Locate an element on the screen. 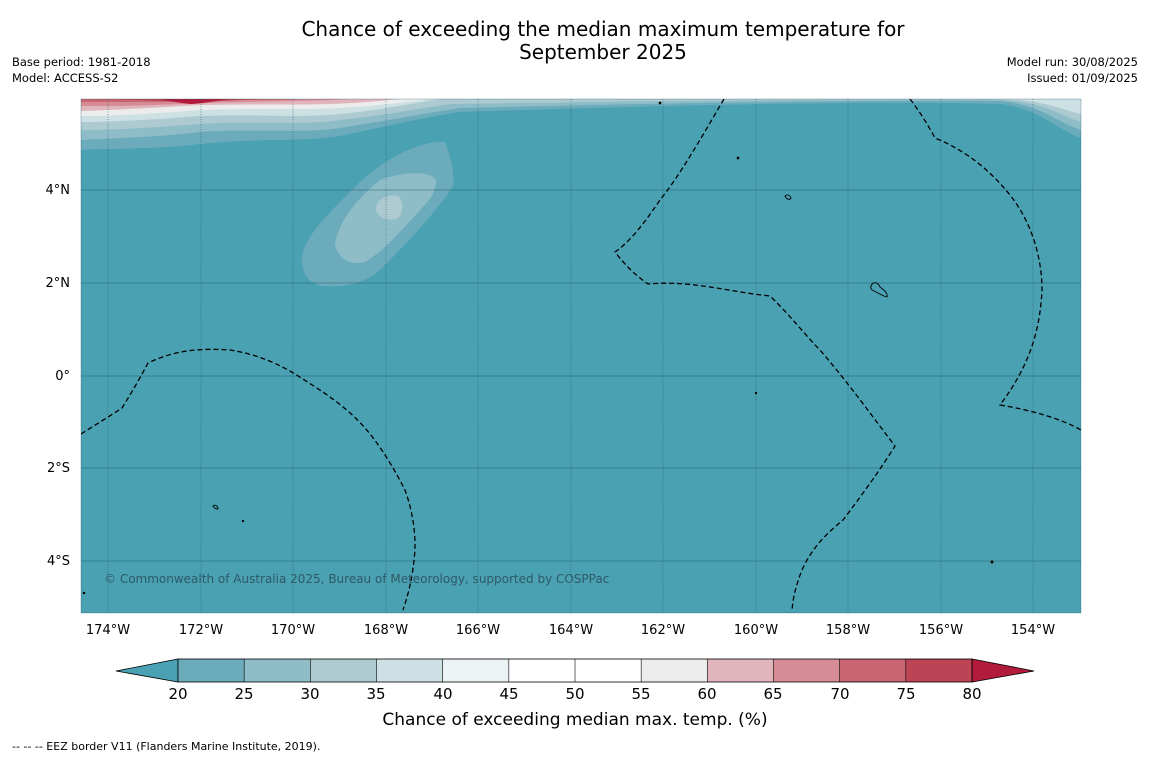  lat-label-2n: 2°N is located at coordinates (58, 283).